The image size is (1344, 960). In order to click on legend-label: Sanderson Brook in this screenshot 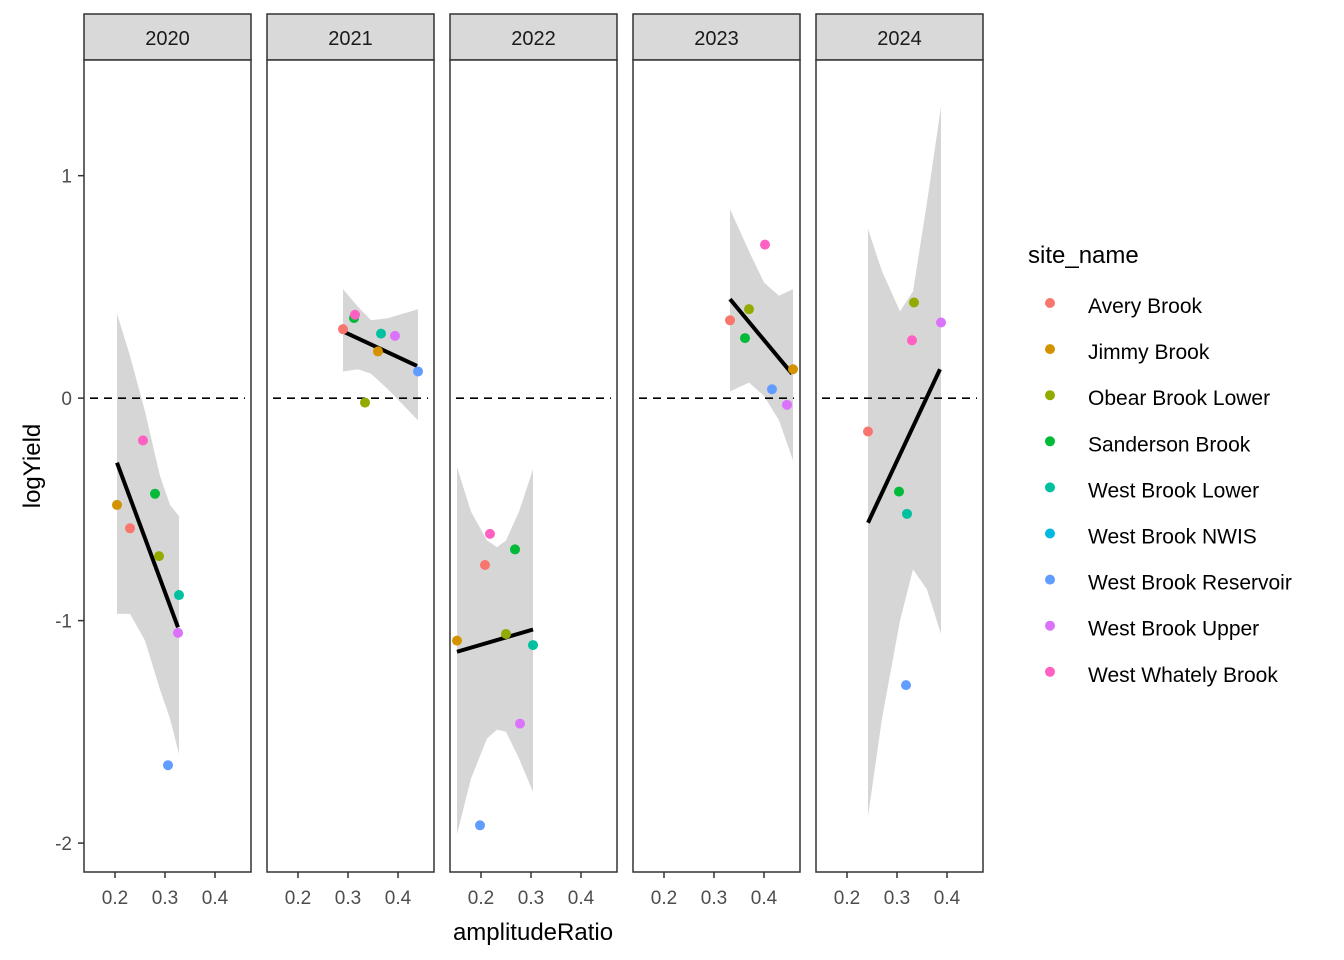, I will do `click(1169, 444)`.